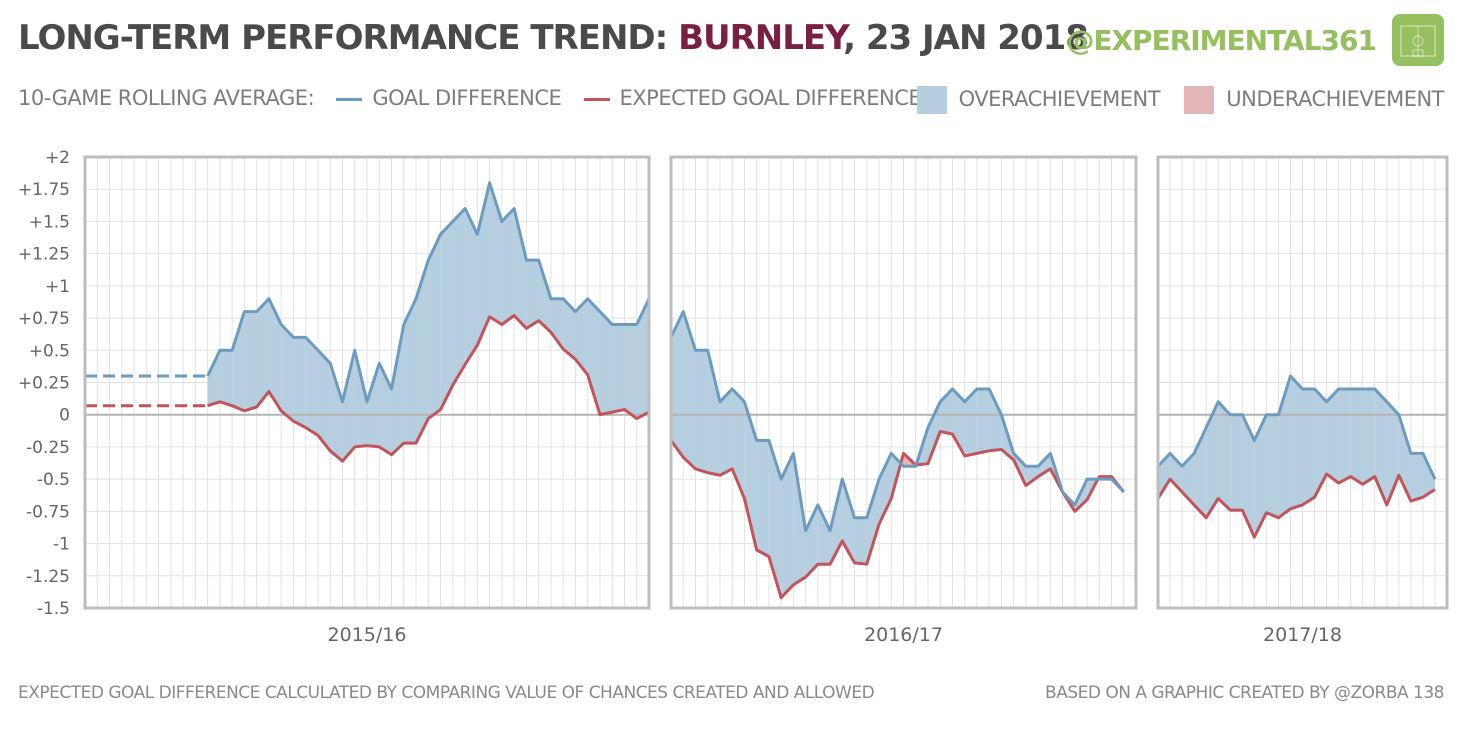  What do you see at coordinates (349, 99) in the screenshot?
I see `goal-difference-line-icon` at bounding box center [349, 99].